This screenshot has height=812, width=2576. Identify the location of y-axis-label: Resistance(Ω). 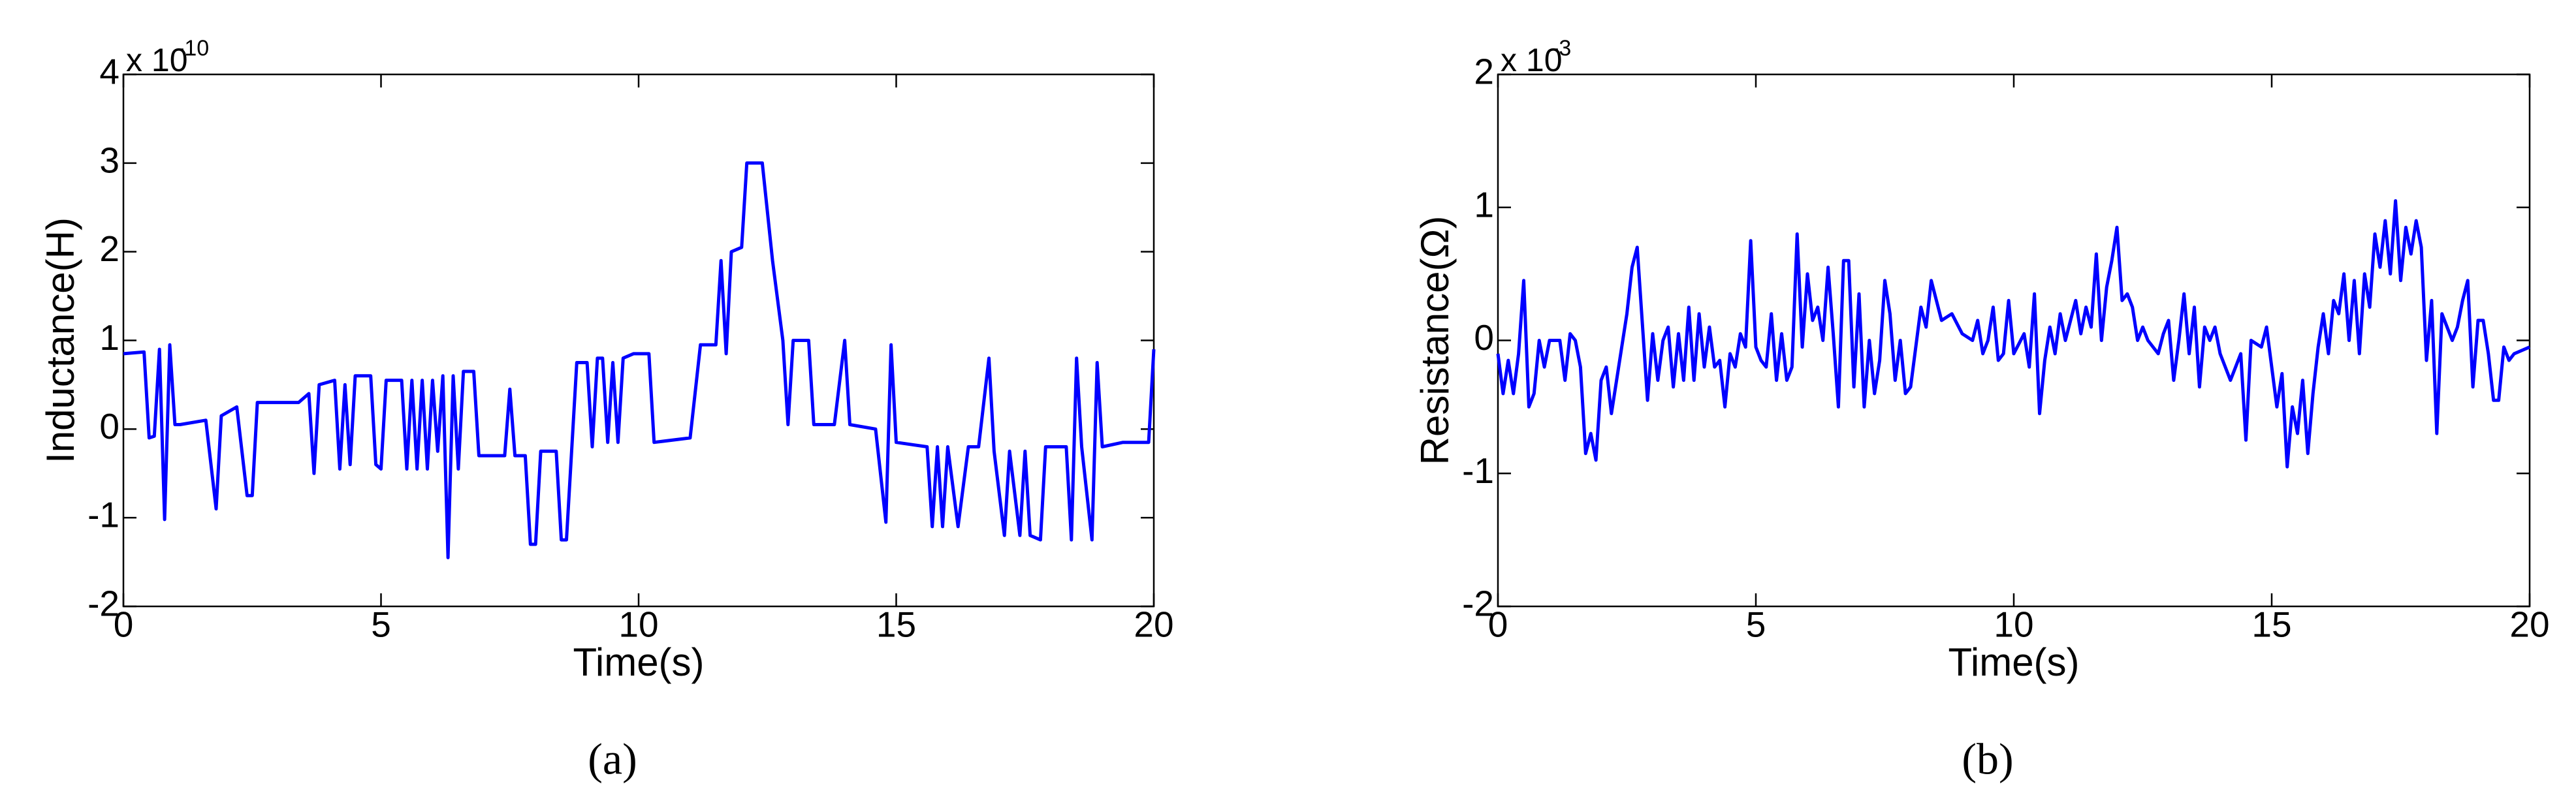
(1435, 340).